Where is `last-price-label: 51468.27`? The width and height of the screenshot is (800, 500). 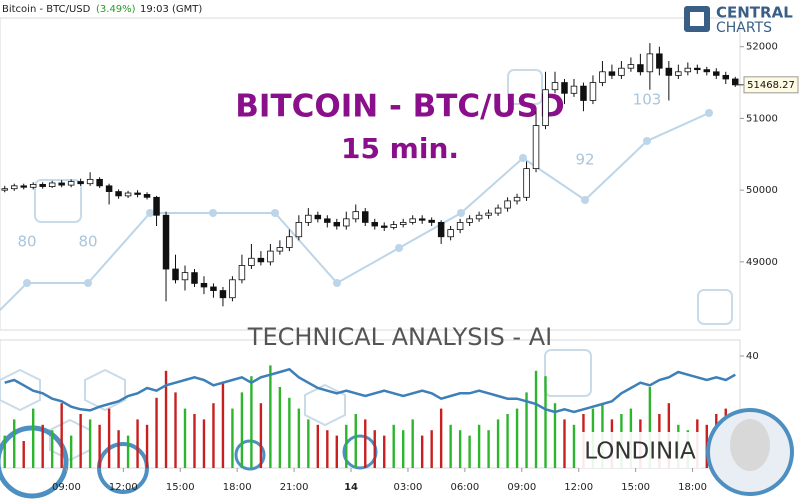
last-price-label: 51468.27 is located at coordinates (771, 85).